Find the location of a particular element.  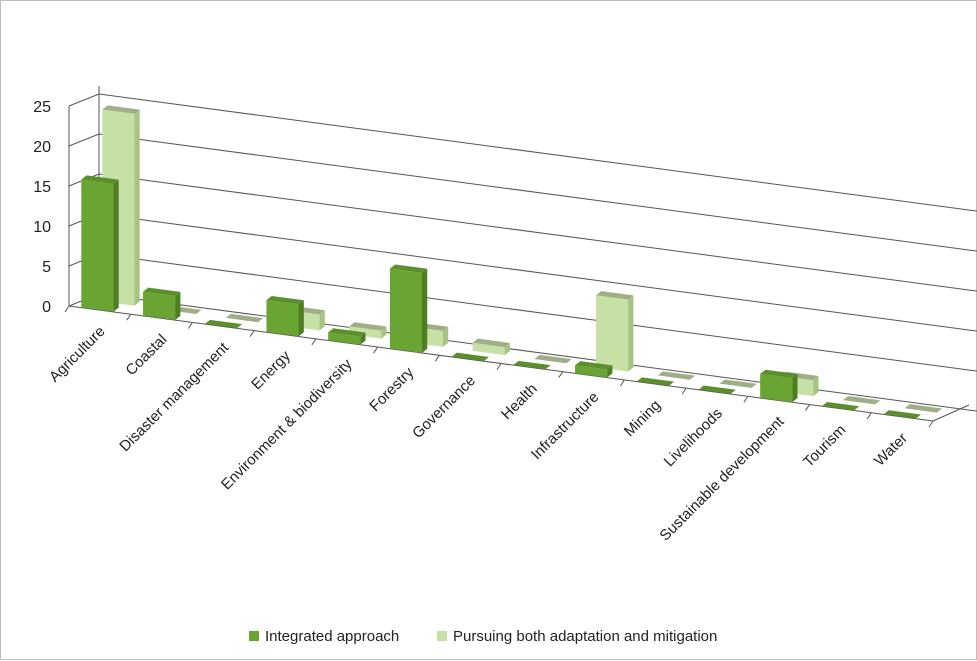

bar-pursuing-both-adaptation-and-mitigation-water is located at coordinates (923, 408).